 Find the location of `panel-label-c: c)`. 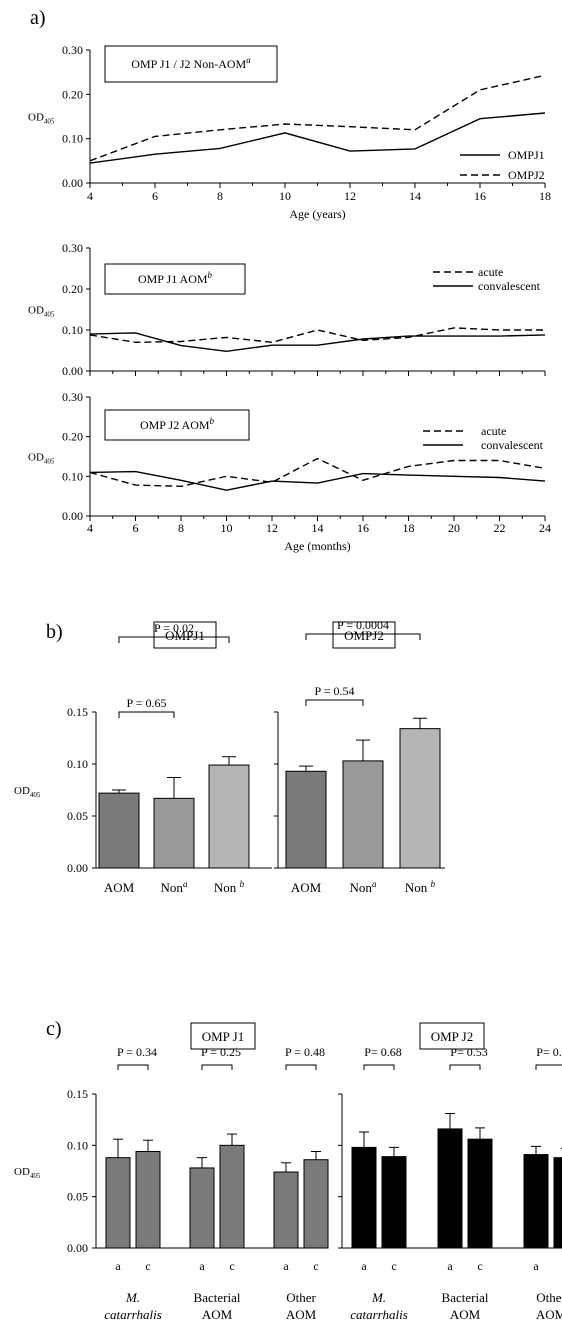

panel-label-c: c) is located at coordinates (54, 1029).